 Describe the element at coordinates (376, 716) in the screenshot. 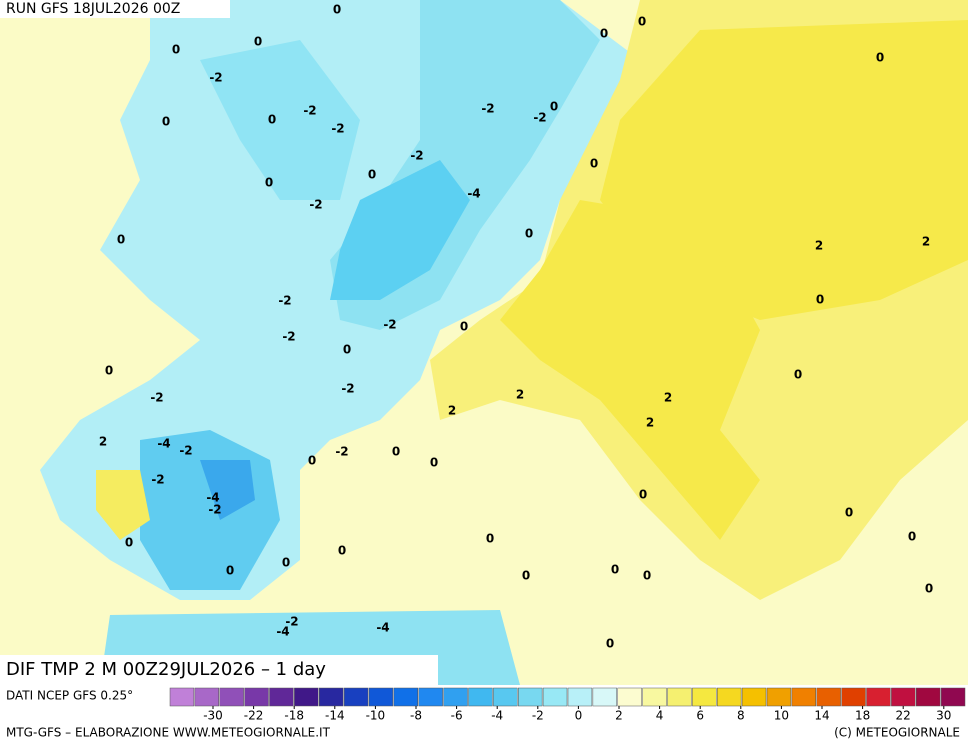

I see `colorbar-tick-label: -10` at that location.